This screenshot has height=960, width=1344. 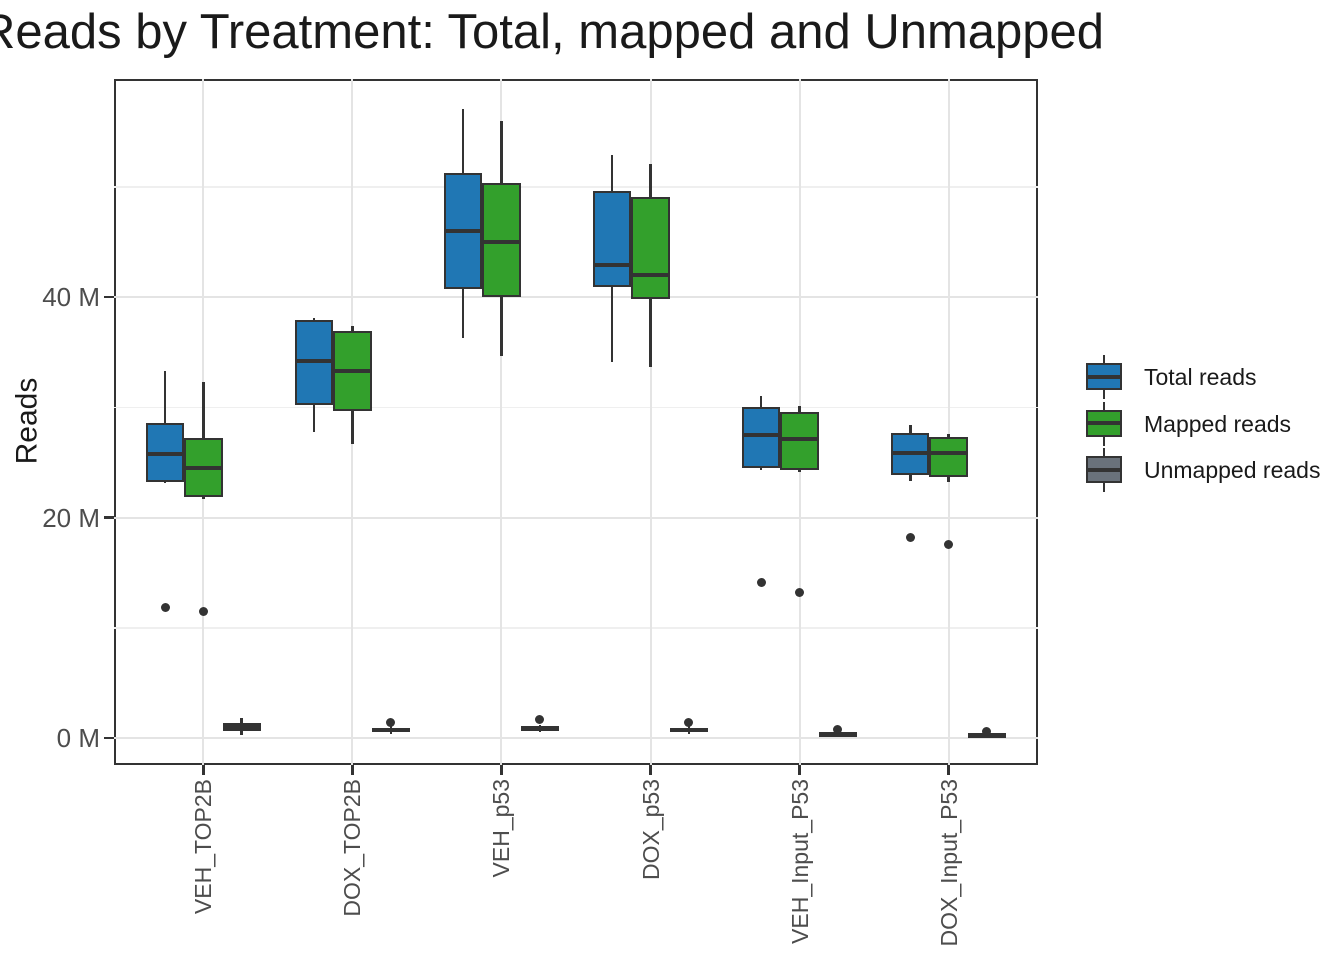 I want to click on x-tick-label: VEH_TOP2B, so click(x=203, y=847).